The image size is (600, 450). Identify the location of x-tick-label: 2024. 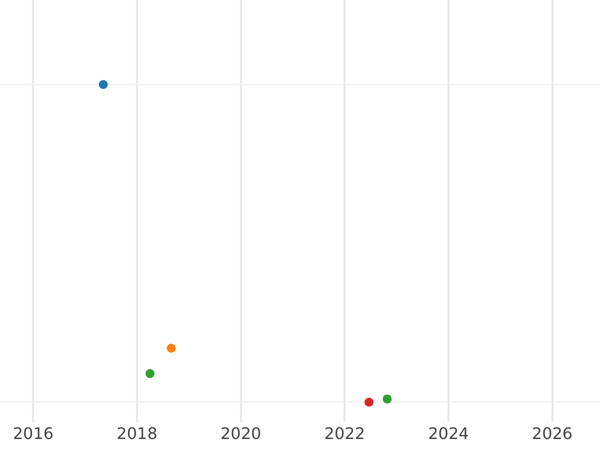
(448, 433).